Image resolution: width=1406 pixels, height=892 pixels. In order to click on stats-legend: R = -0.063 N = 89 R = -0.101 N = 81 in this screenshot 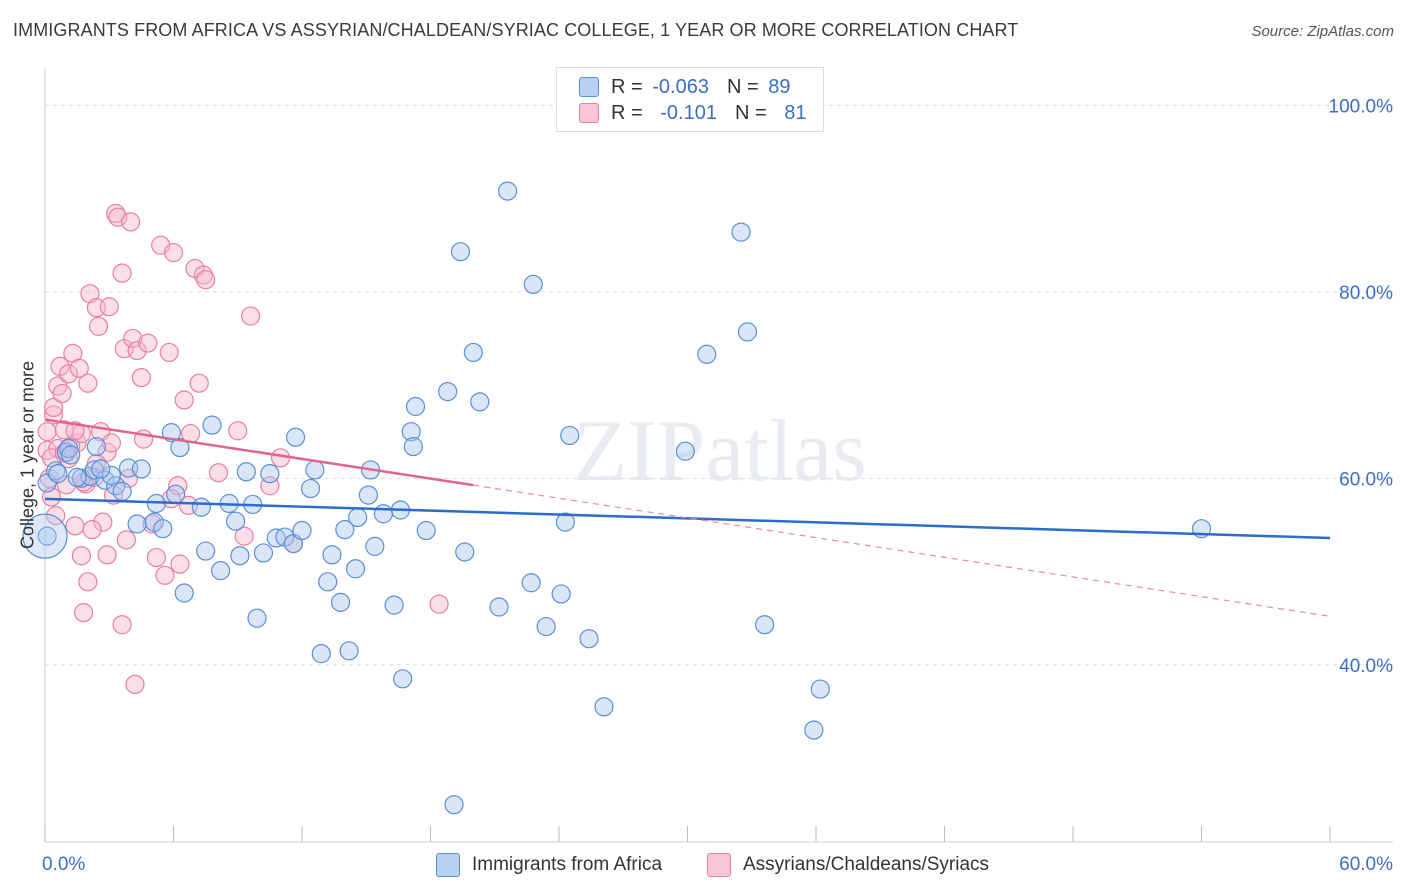, I will do `click(690, 99)`.